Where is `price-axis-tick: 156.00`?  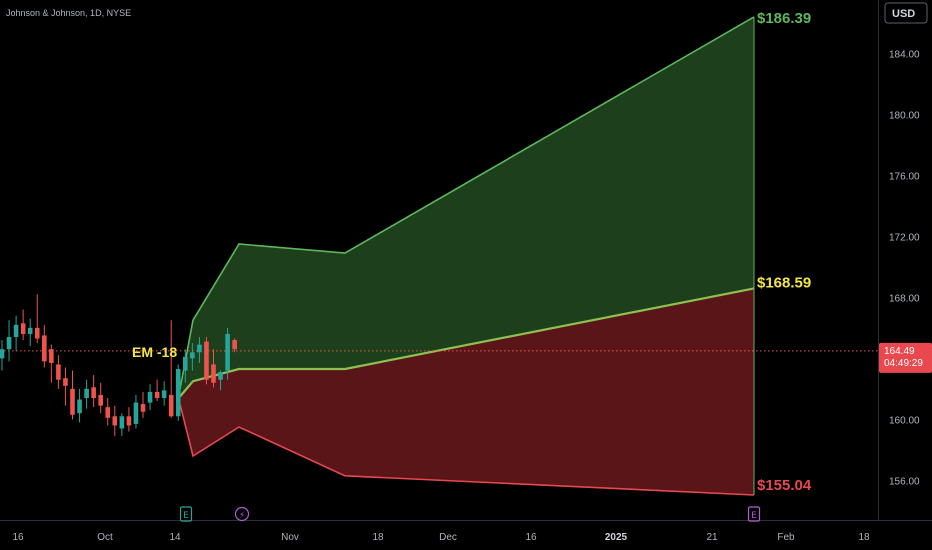 price-axis-tick: 156.00 is located at coordinates (904, 481).